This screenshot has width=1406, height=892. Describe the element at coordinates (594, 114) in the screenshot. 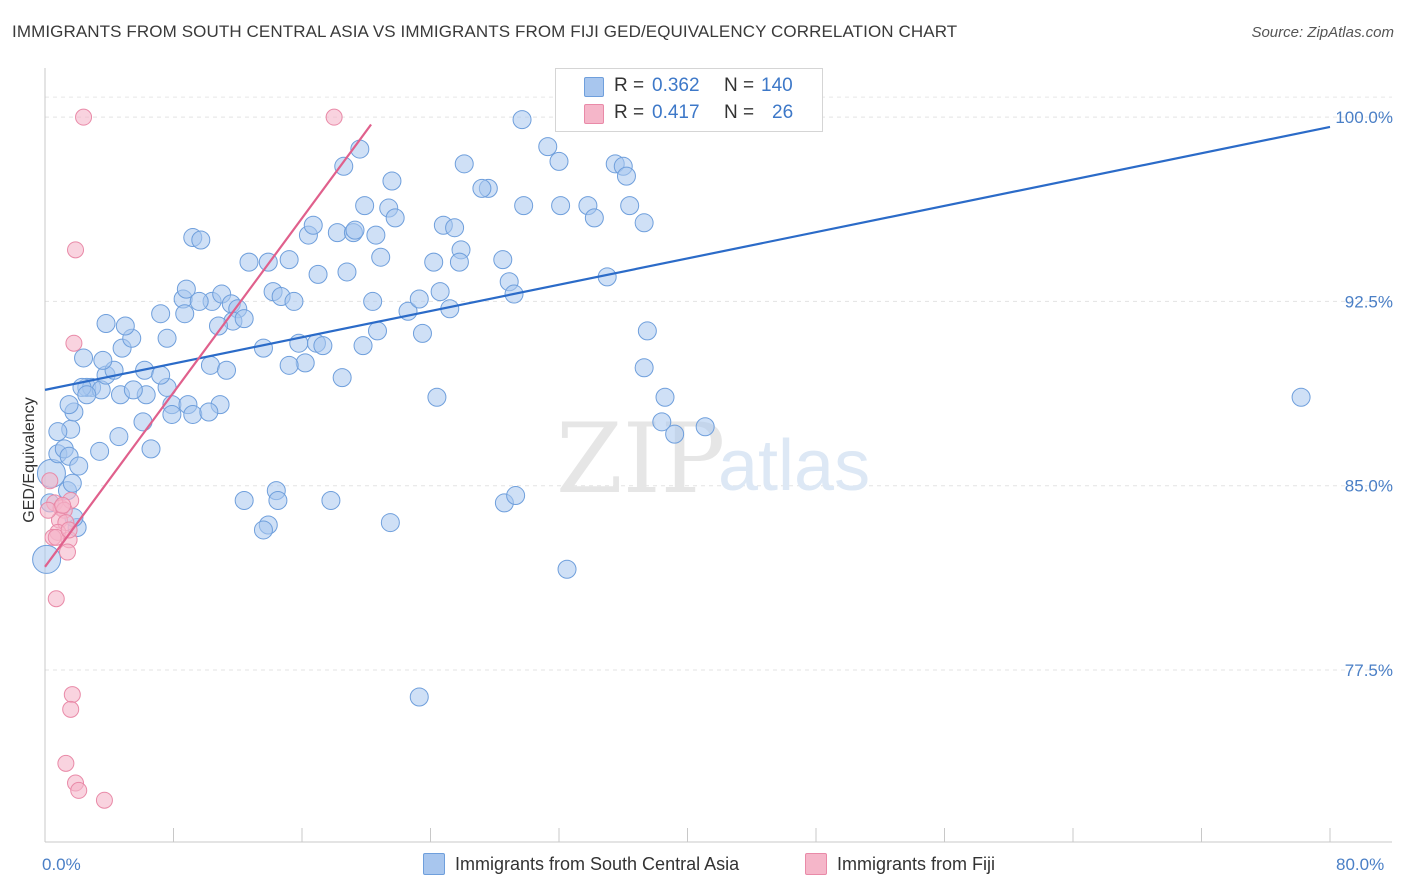

I see `legend-swatch-fiji` at that location.